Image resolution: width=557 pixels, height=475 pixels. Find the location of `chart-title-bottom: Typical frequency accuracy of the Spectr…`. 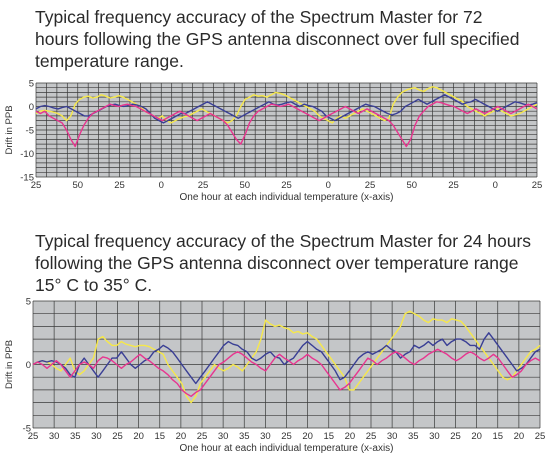

chart-title-bottom: Typical frequency accuracy of the Spectr… is located at coordinates (283, 263).